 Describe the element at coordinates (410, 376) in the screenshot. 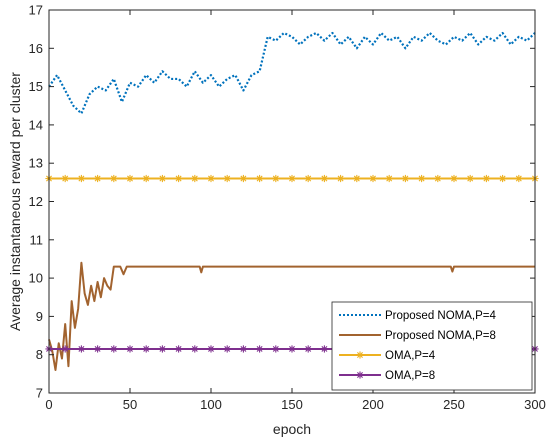

I see `legend-label: OMA,P=8` at that location.